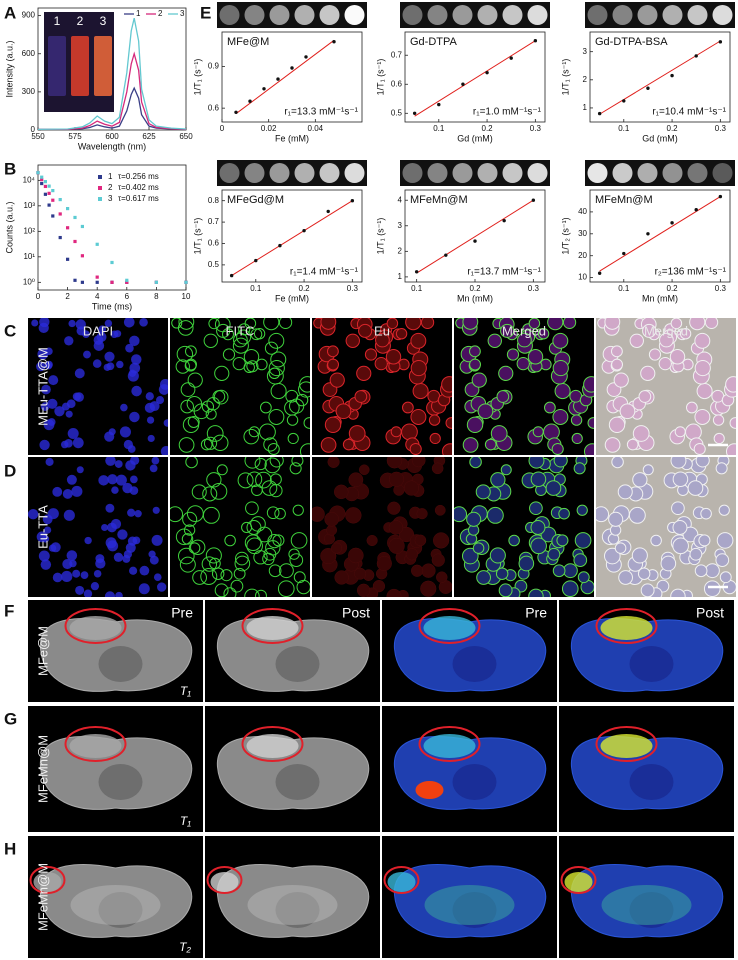 The width and height of the screenshot is (738, 960). I want to click on hotspot, so click(429, 790).